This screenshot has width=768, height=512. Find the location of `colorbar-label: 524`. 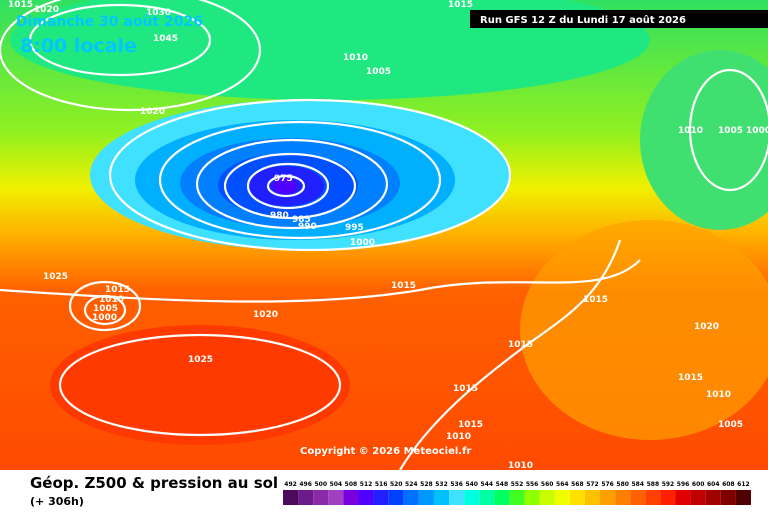

colorbar-label: 524 is located at coordinates (411, 484).